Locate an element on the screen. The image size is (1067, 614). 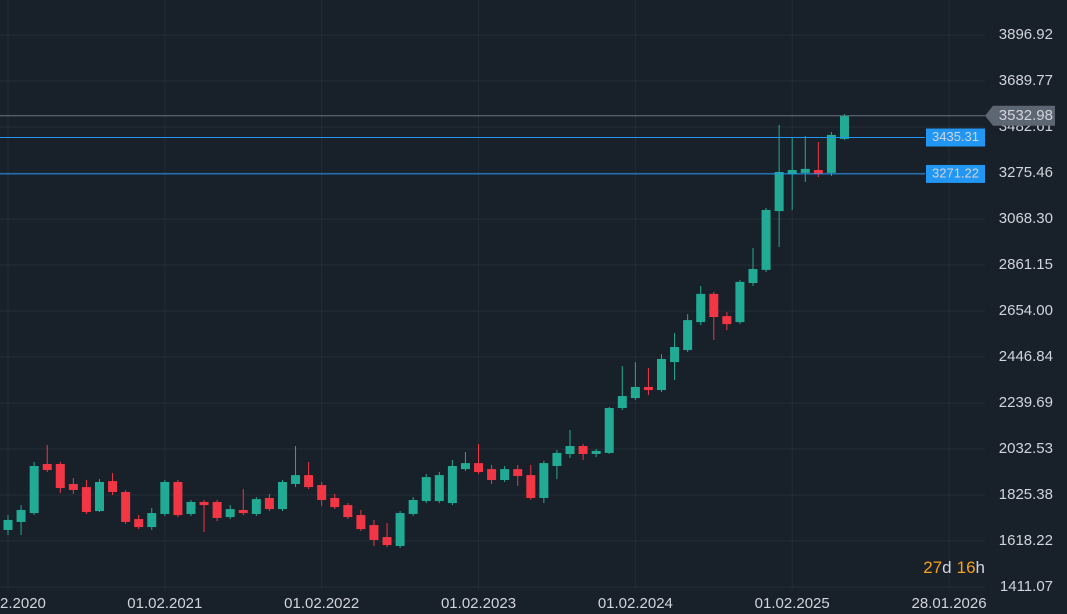
y-tick-label: 3689.77 is located at coordinates (1026, 80).